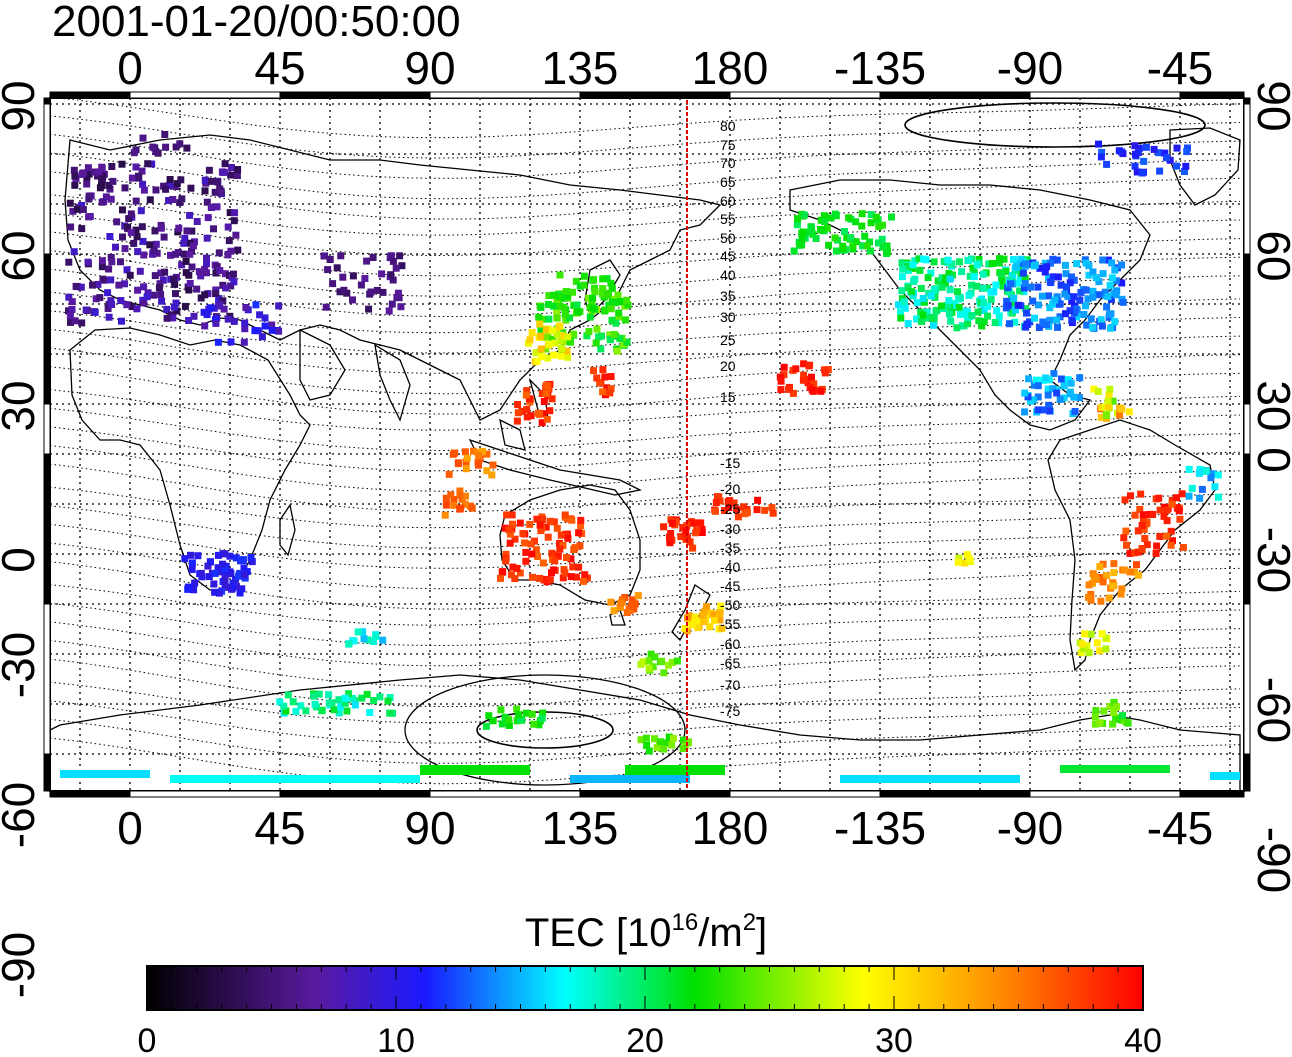  I want to click on mlat-label: 70, so click(728, 163).